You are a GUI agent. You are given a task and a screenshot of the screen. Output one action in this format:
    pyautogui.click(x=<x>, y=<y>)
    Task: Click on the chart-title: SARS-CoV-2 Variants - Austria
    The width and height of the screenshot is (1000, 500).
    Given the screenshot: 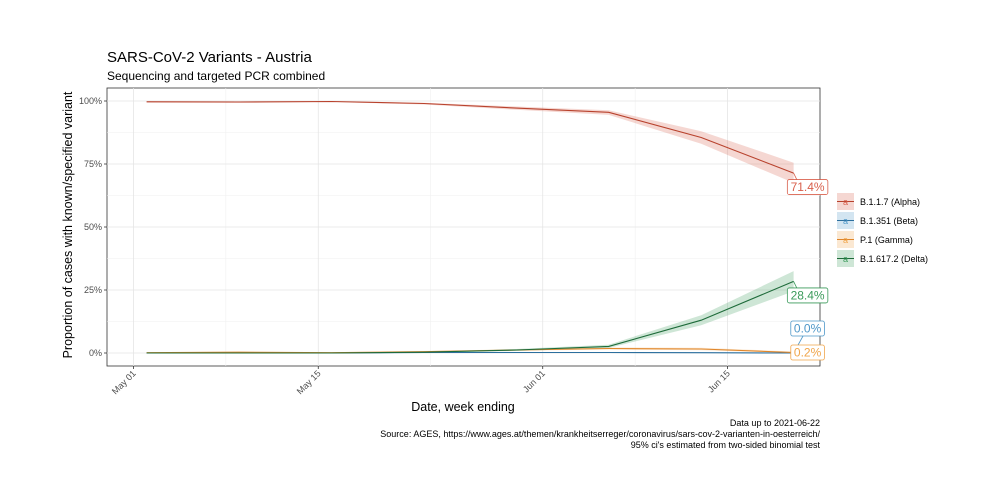 What is the action you would take?
    pyautogui.click(x=209, y=57)
    